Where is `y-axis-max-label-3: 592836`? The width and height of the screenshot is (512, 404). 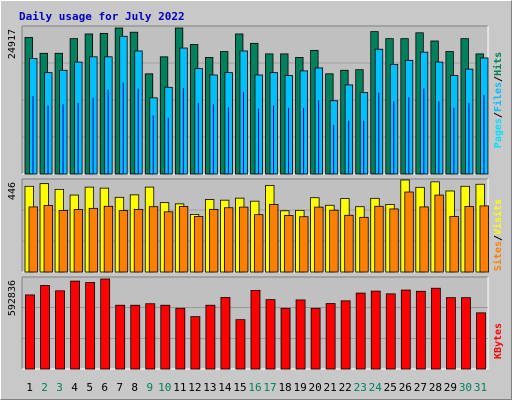 y-axis-max-label-3: 592836 is located at coordinates (12, 298).